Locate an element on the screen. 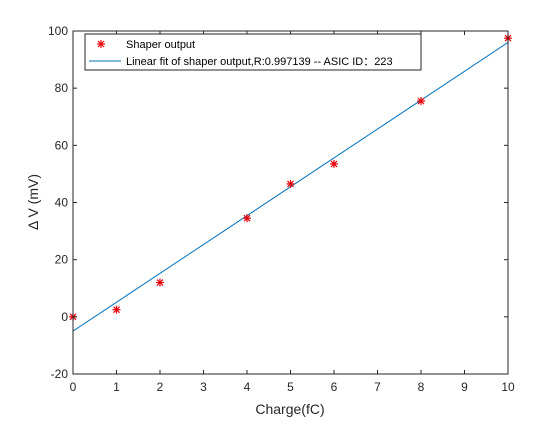 This screenshot has width=560, height=425. x-tick-label: 1 is located at coordinates (116, 387).